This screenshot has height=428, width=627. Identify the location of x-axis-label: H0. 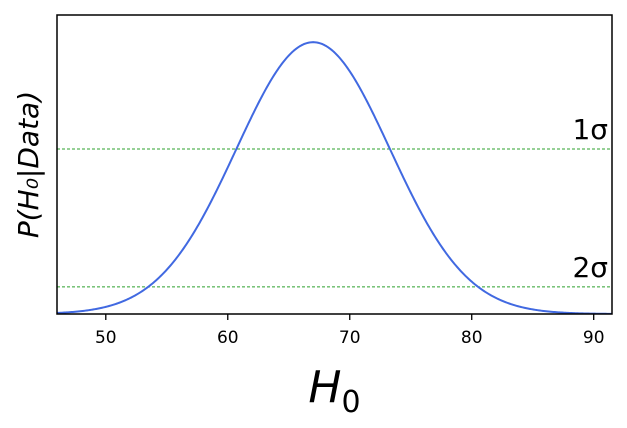
(334, 391).